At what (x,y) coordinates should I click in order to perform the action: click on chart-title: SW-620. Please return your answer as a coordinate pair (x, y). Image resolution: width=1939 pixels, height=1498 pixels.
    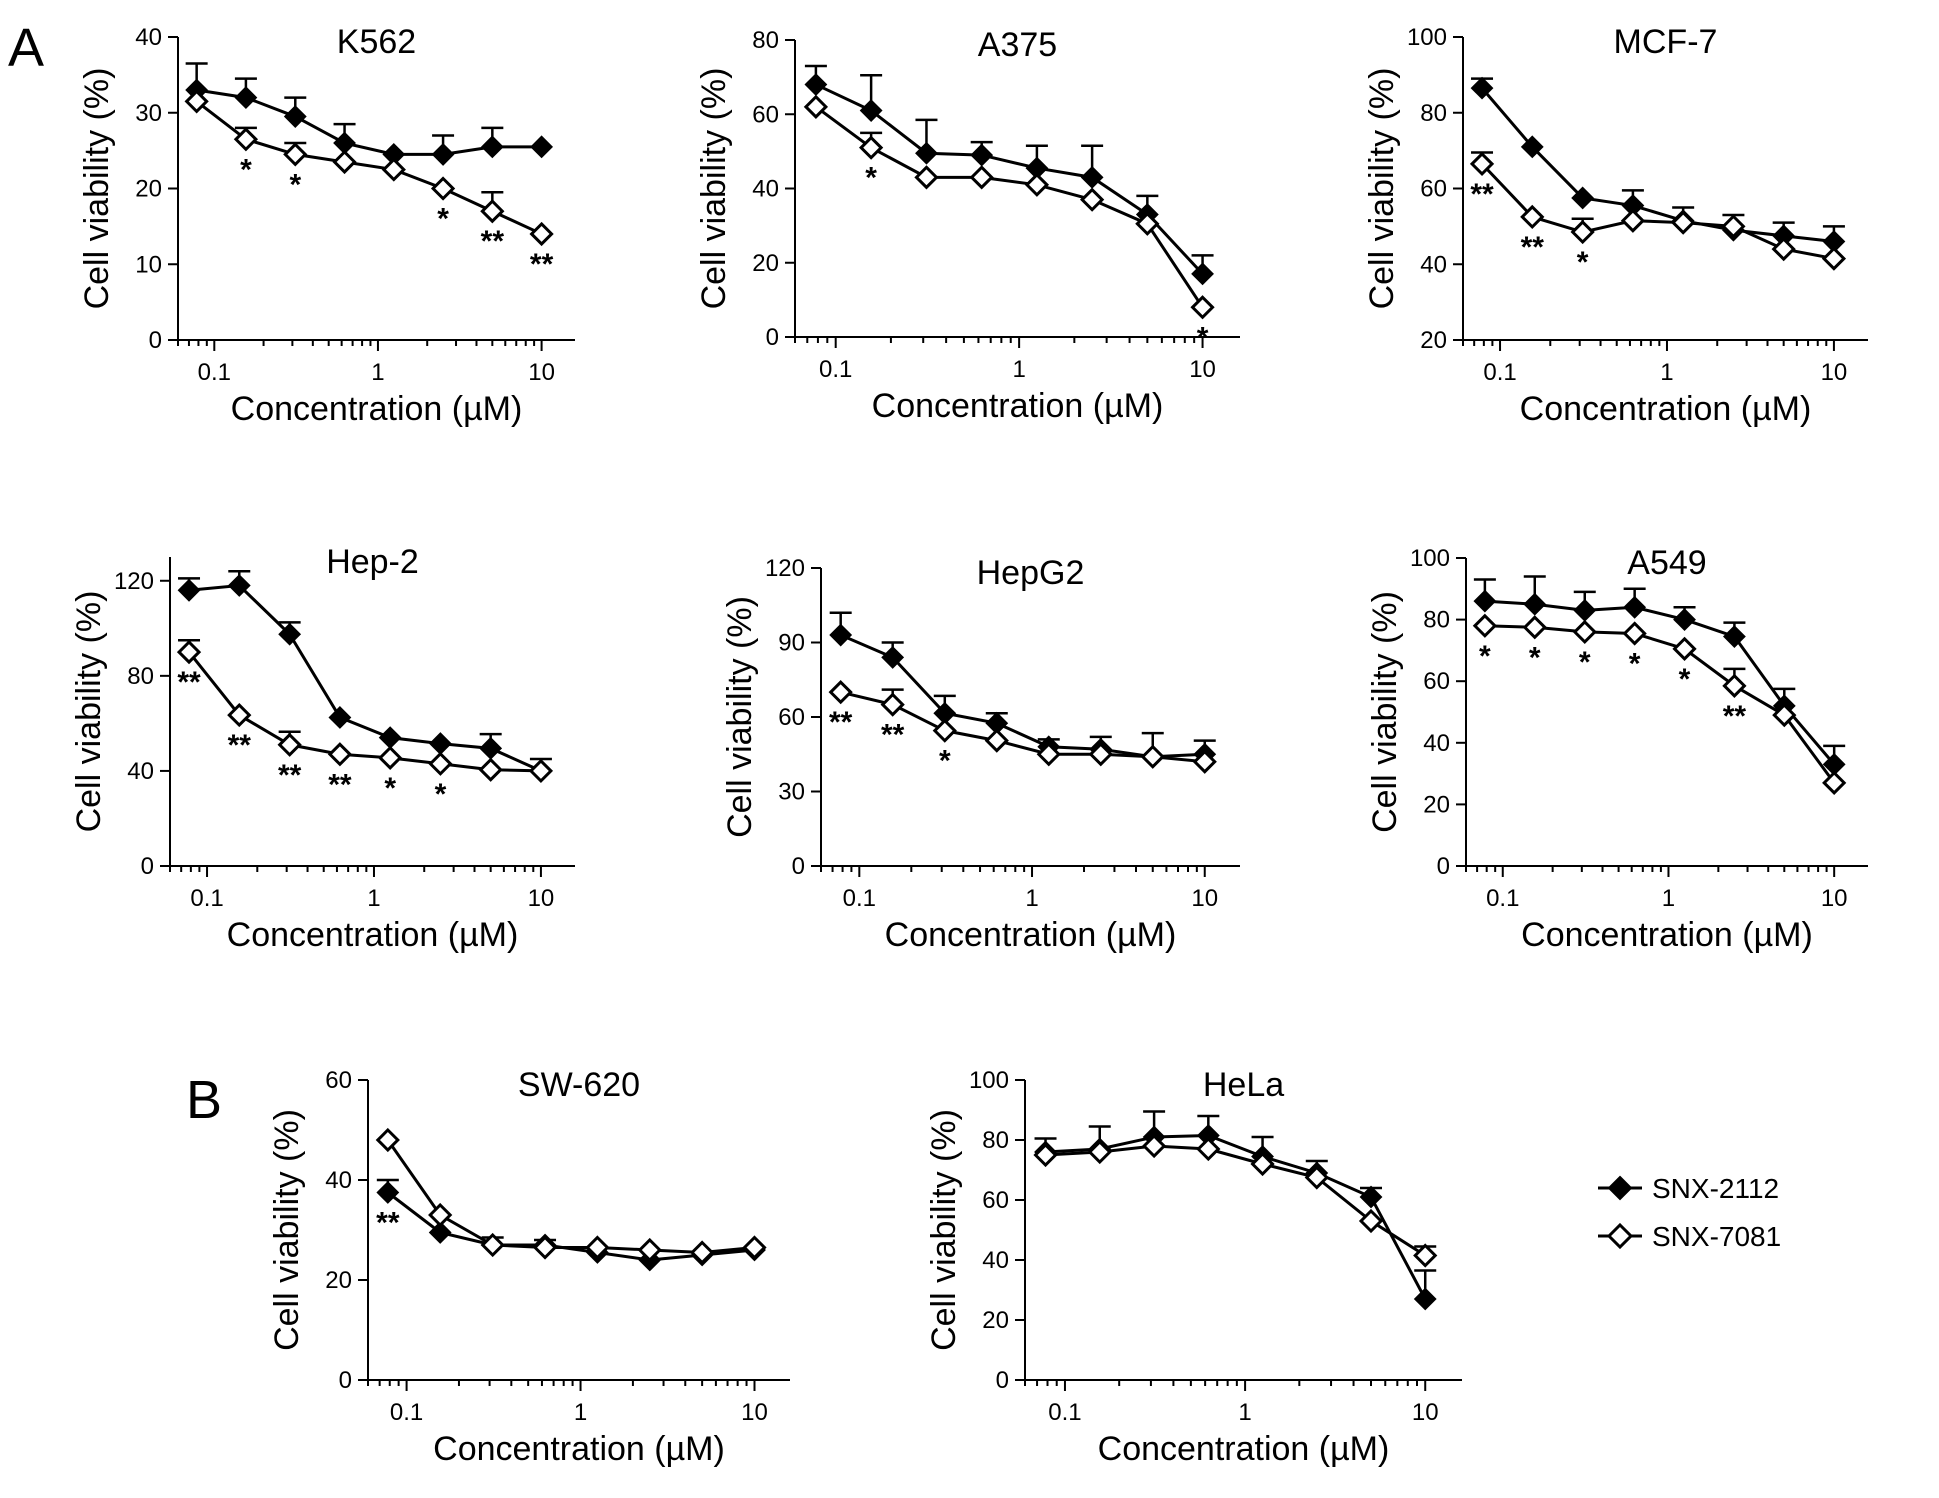
    Looking at the image, I should click on (579, 1085).